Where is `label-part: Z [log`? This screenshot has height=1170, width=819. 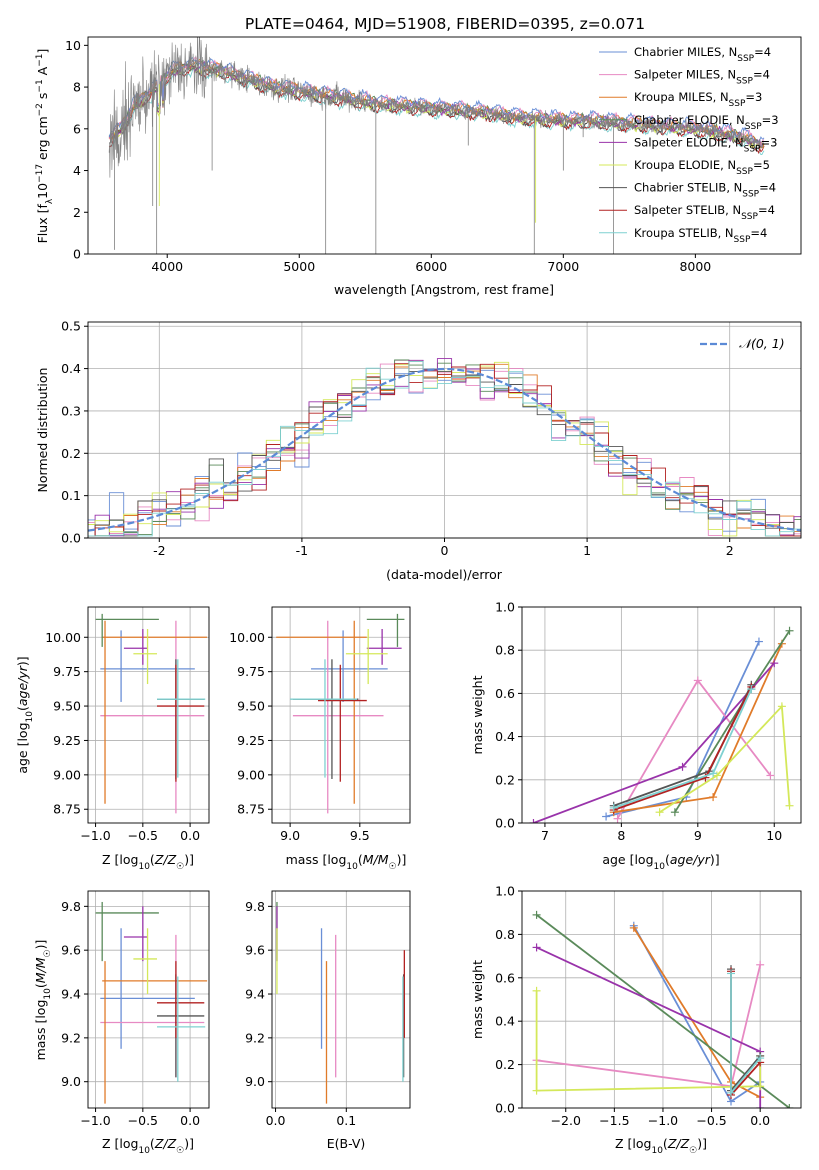
label-part: Z [log is located at coordinates (120, 859).